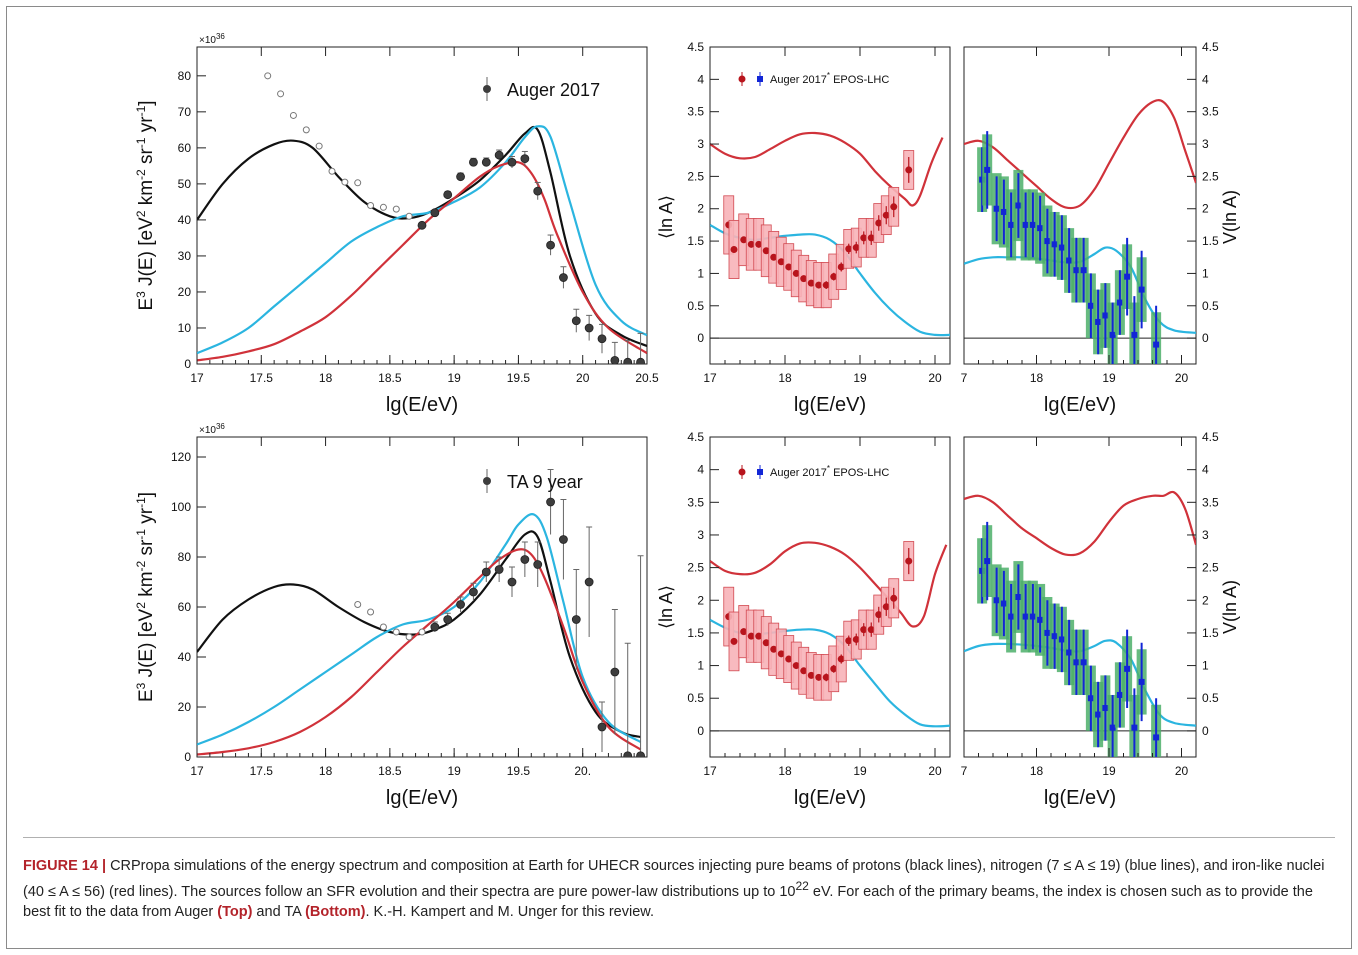  Describe the element at coordinates (553, 90) in the screenshot. I see `legend-label: Auger 2017` at that location.